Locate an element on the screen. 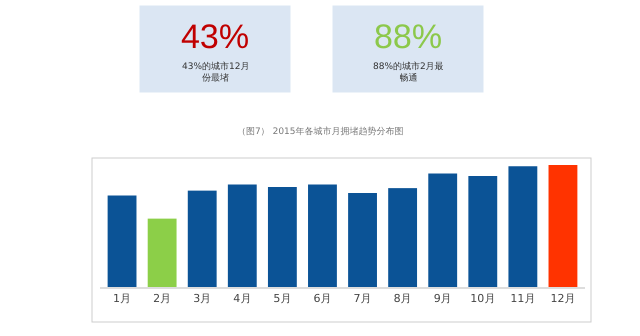 This screenshot has width=640, height=336. x-tick-label: 11月 is located at coordinates (523, 299).